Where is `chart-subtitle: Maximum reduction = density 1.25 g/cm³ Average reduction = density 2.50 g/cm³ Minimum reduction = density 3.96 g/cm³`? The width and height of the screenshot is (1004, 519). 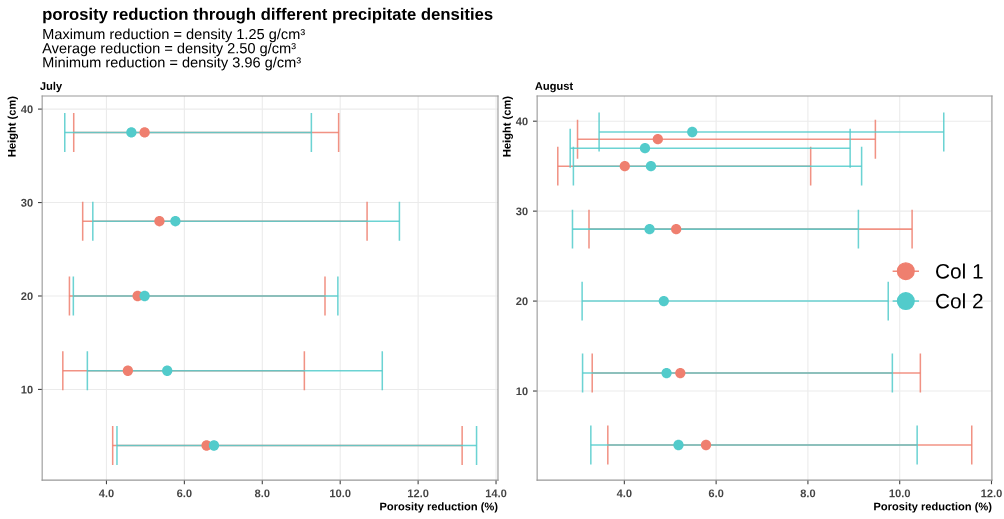
chart-subtitle: Maximum reduction = density 1.25 g/cm³ Average reduction = density 2.50 g/cm³ Minimum reduction = density 3.96 g/cm³ is located at coordinates (173, 49).